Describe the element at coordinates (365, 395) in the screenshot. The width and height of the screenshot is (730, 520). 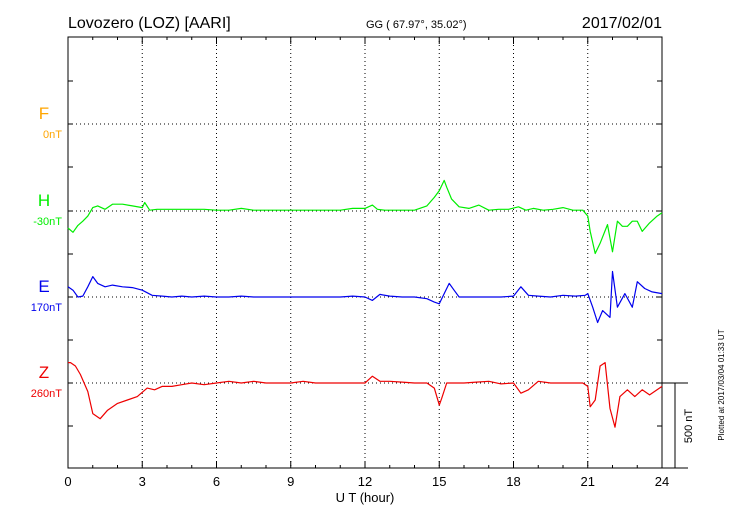
I see `series-line-Z` at that location.